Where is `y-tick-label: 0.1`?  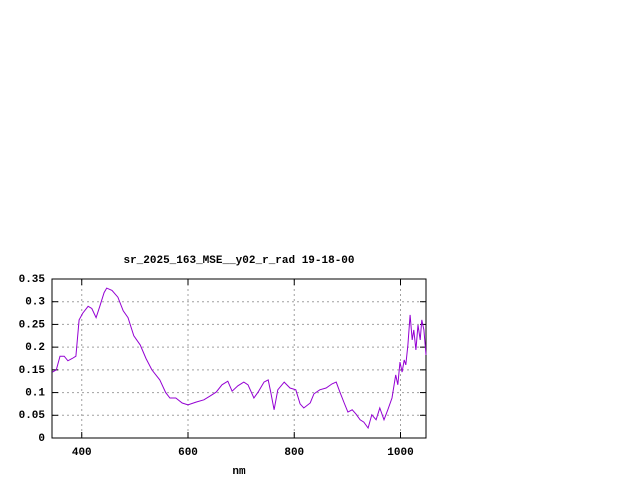 y-tick-label: 0.1 is located at coordinates (35, 393).